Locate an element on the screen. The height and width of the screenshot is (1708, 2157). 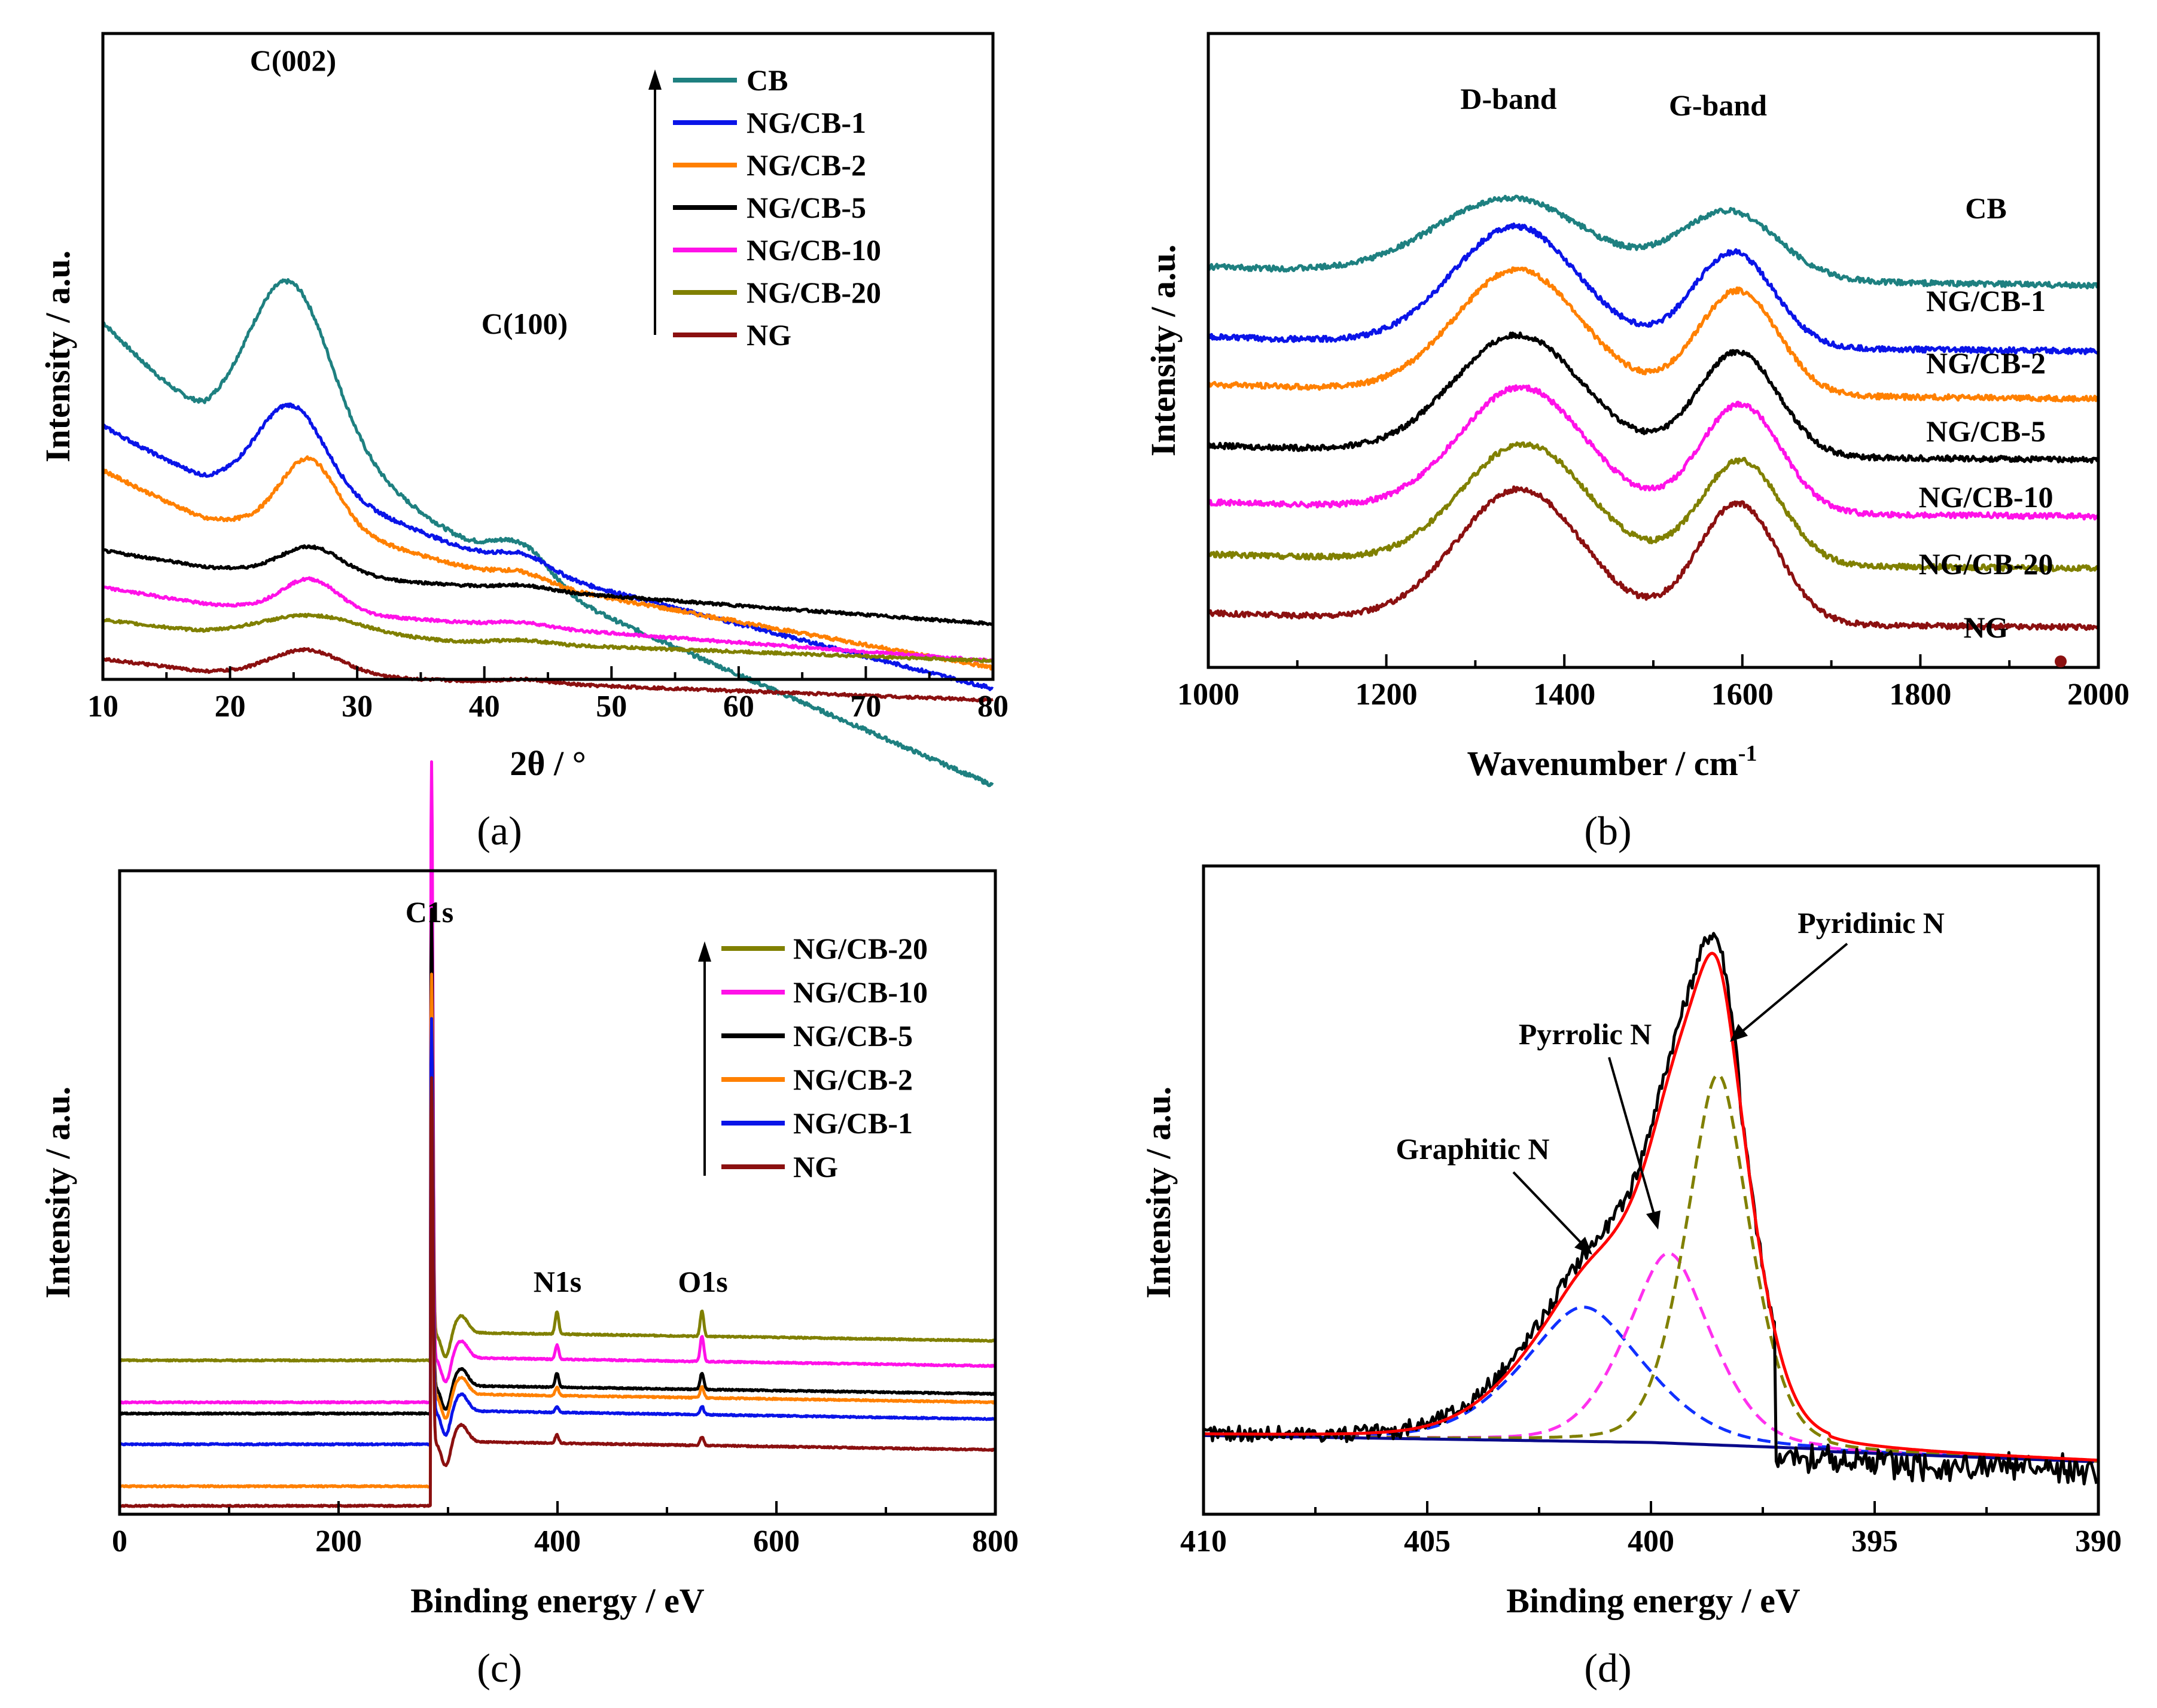
panel-c-series-ng is located at coordinates (557, 1292).